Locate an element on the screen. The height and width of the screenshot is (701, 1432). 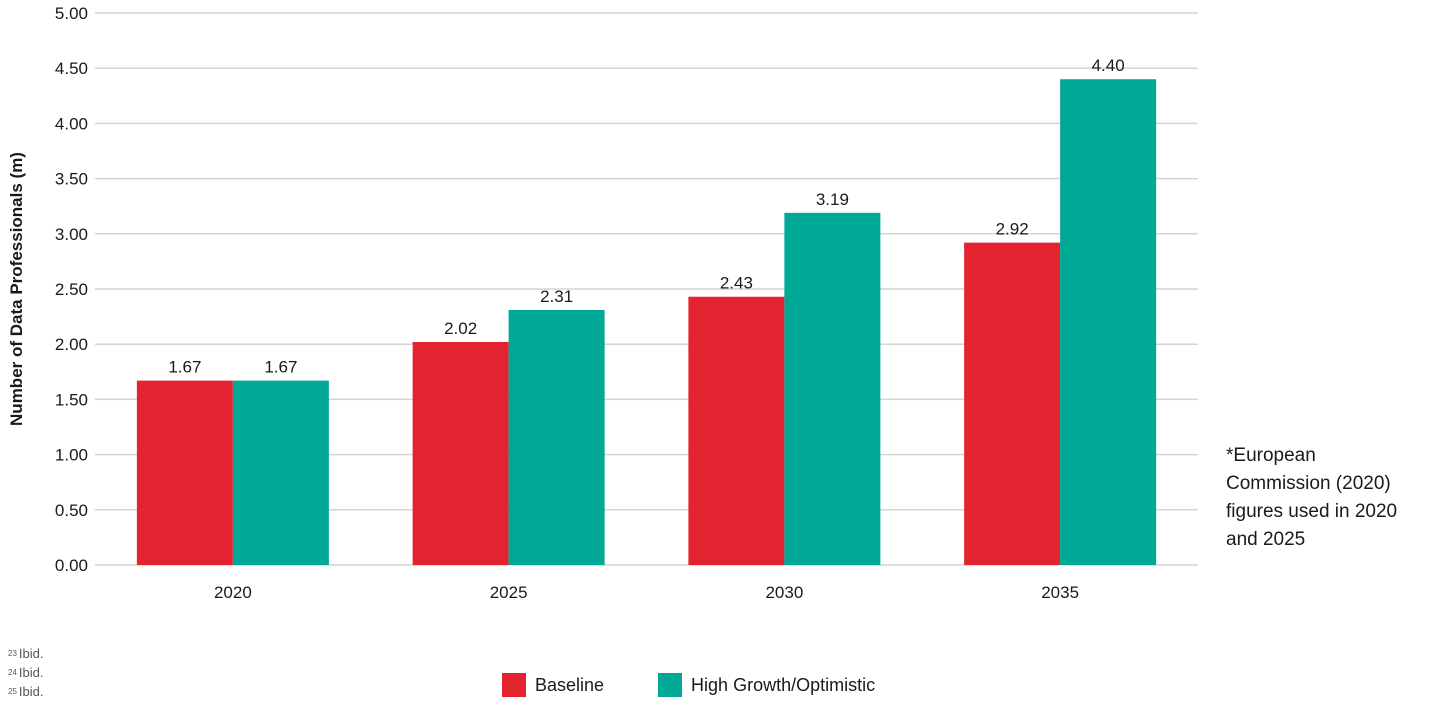
y-tick-label: 1.00 is located at coordinates (71, 455).